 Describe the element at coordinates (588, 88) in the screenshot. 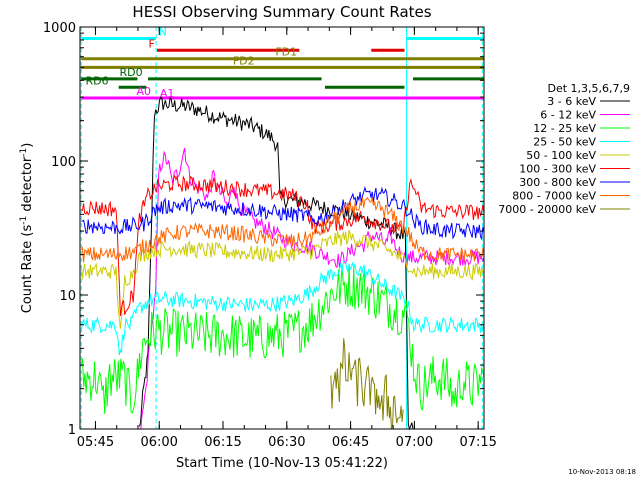

I see `legend-header: Det 1,3,5,6,7,9` at that location.